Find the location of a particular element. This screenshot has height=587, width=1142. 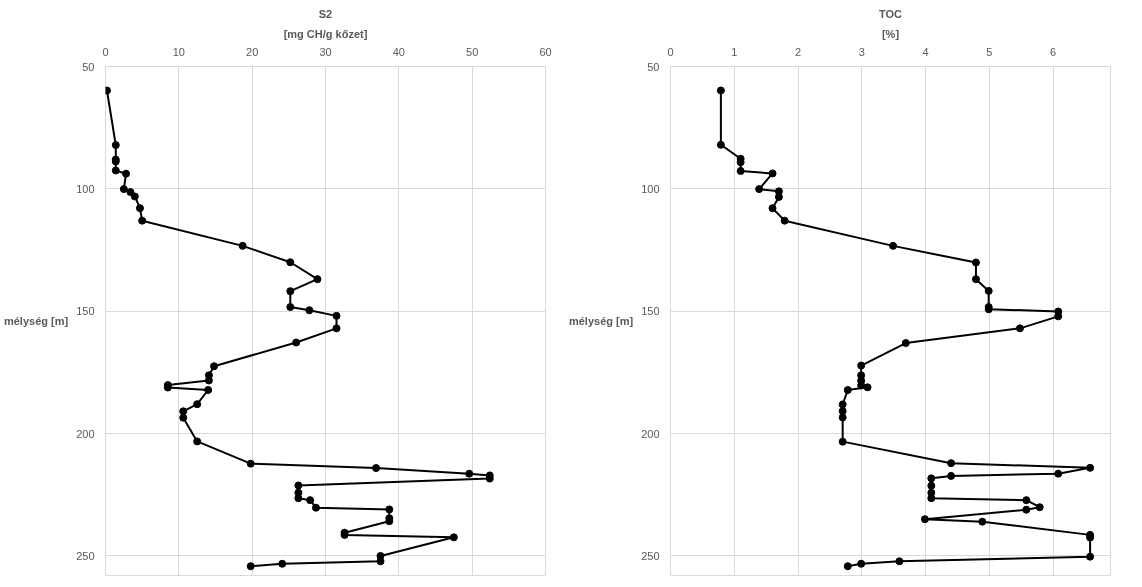

x-tick-label: 6 is located at coordinates (1053, 51).